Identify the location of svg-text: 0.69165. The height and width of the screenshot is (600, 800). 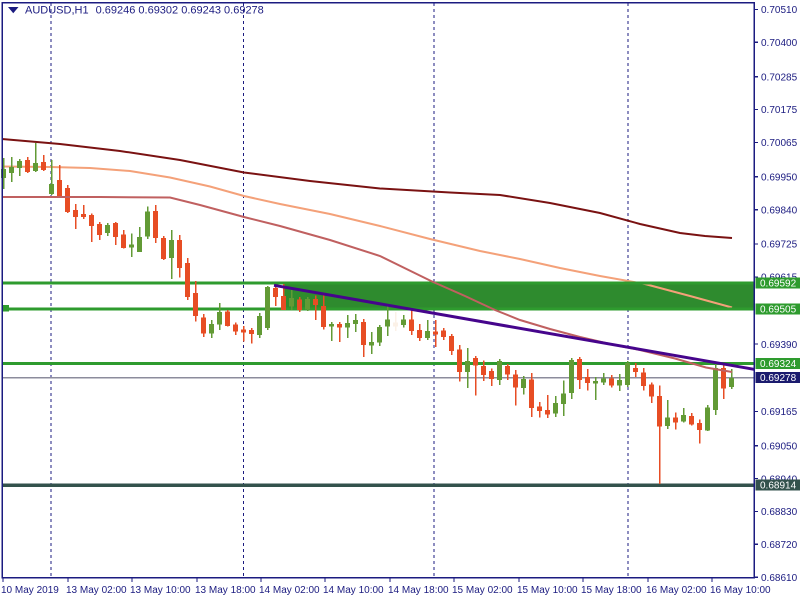
(779, 412).